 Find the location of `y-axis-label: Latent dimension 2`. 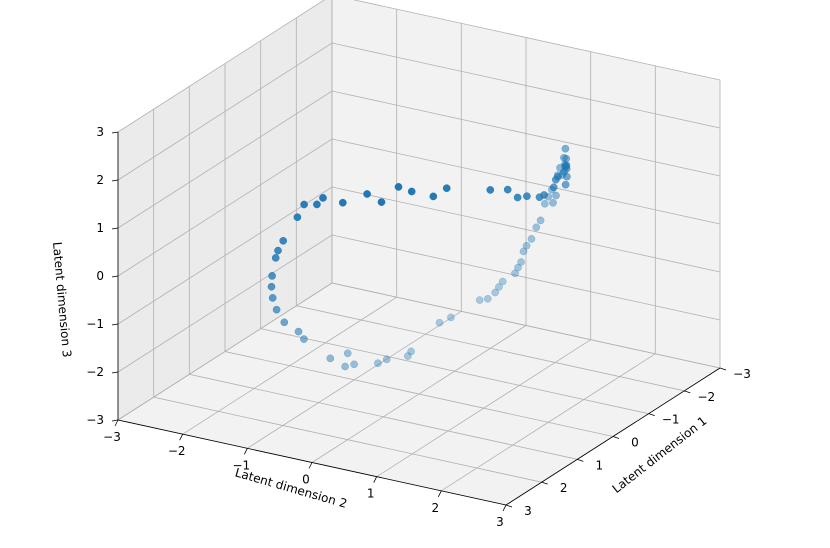

y-axis-label: Latent dimension 2 is located at coordinates (290, 487).